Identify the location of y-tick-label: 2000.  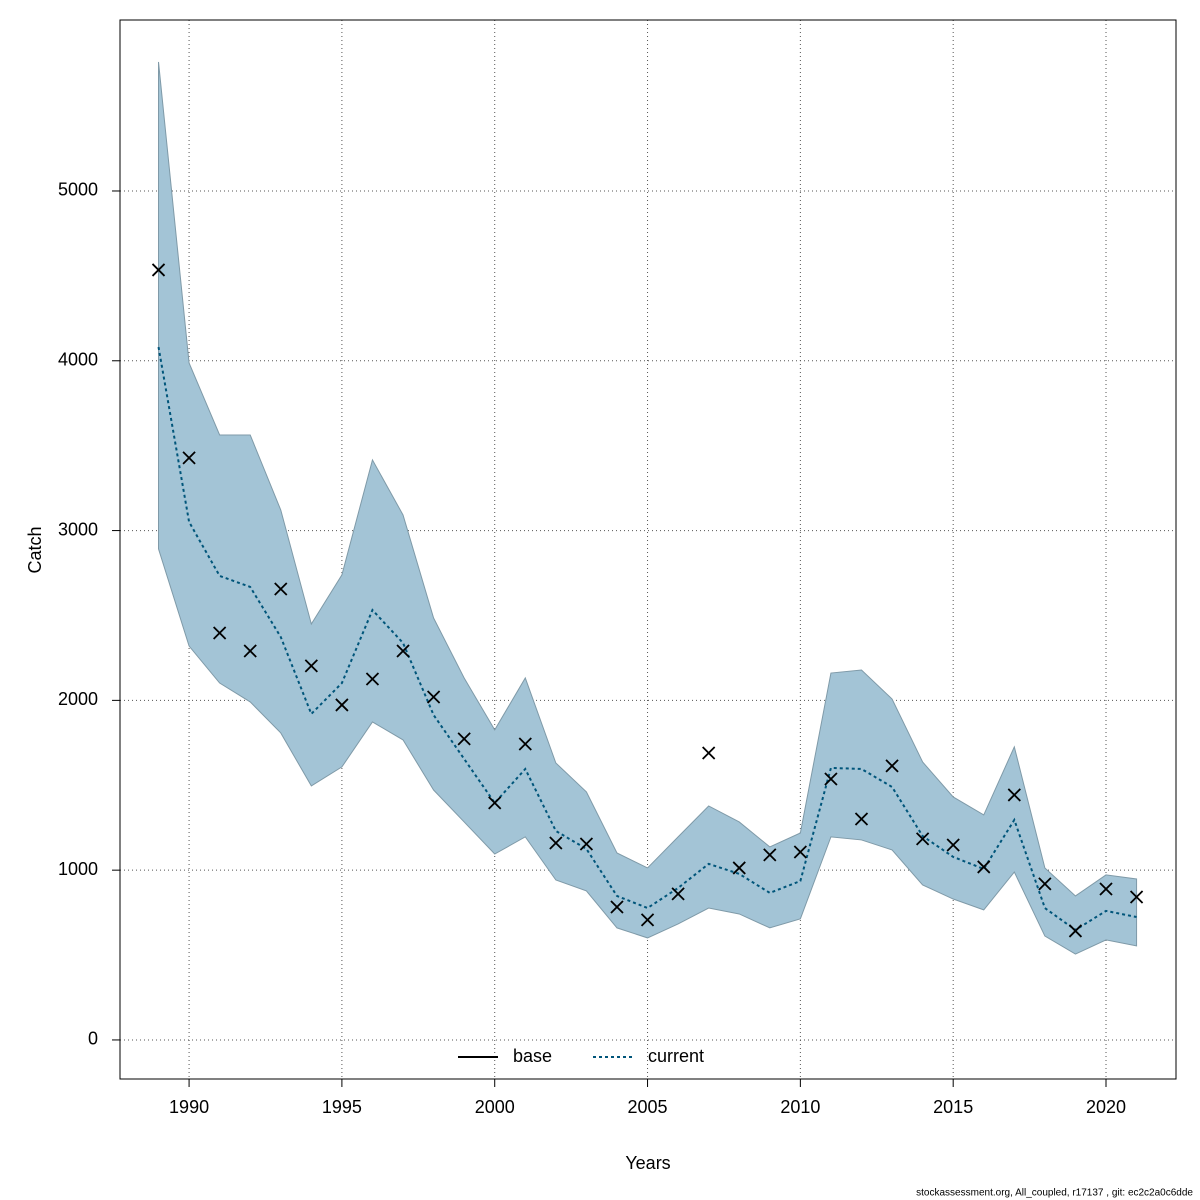
(78, 699).